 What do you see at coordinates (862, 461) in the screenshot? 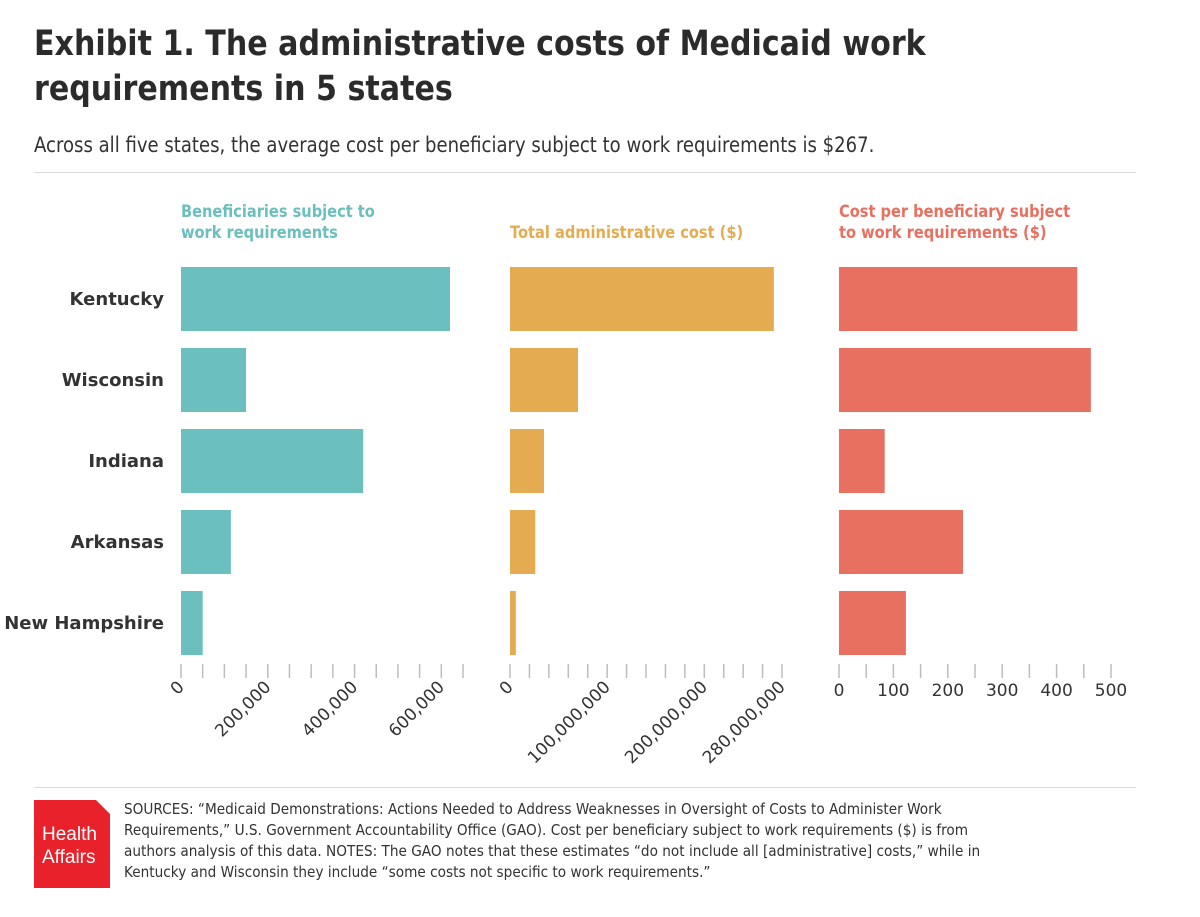
I see `chart-3-bar-indiana` at bounding box center [862, 461].